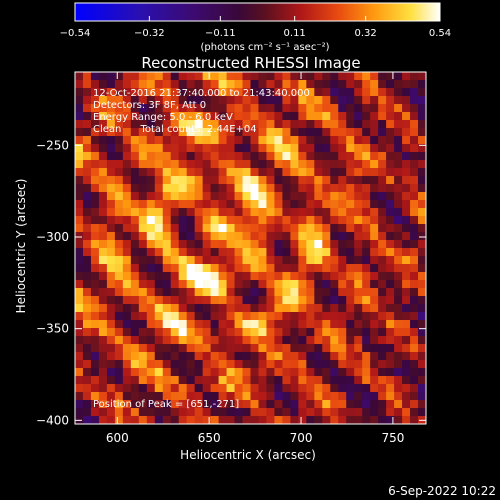 The image size is (500, 500). Describe the element at coordinates (392, 438) in the screenshot. I see `x-tick-label: 750` at that location.